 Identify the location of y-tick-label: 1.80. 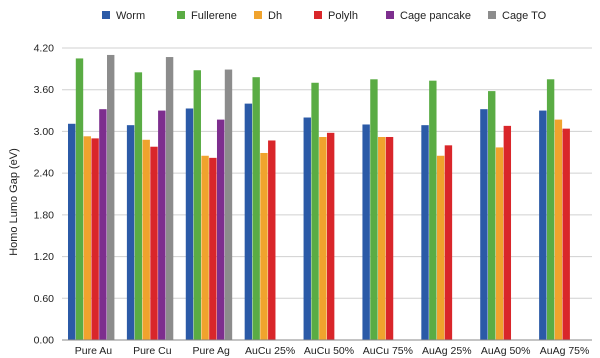
(44, 215).